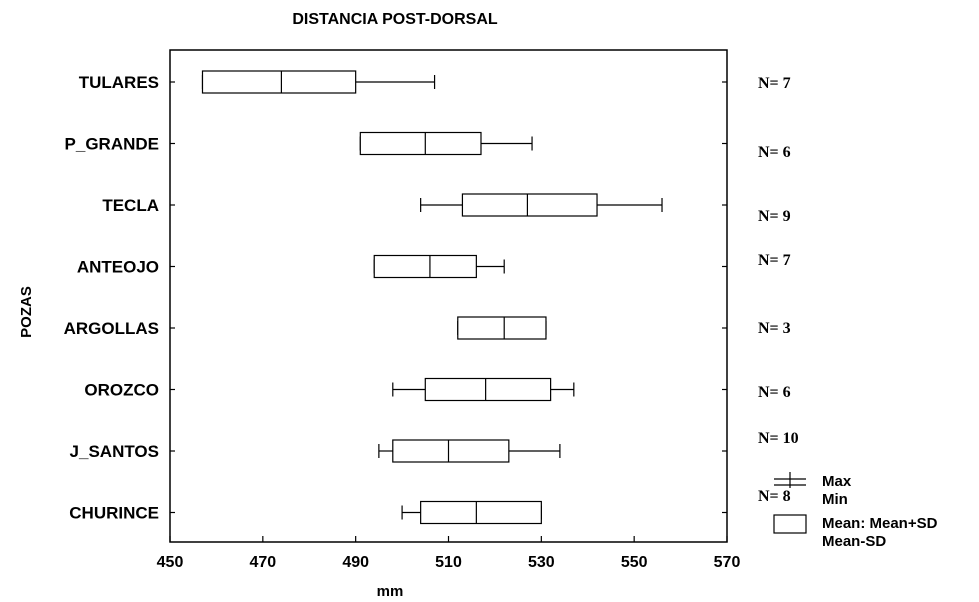  What do you see at coordinates (790, 480) in the screenshot?
I see `legend-whisker-symbol` at bounding box center [790, 480].